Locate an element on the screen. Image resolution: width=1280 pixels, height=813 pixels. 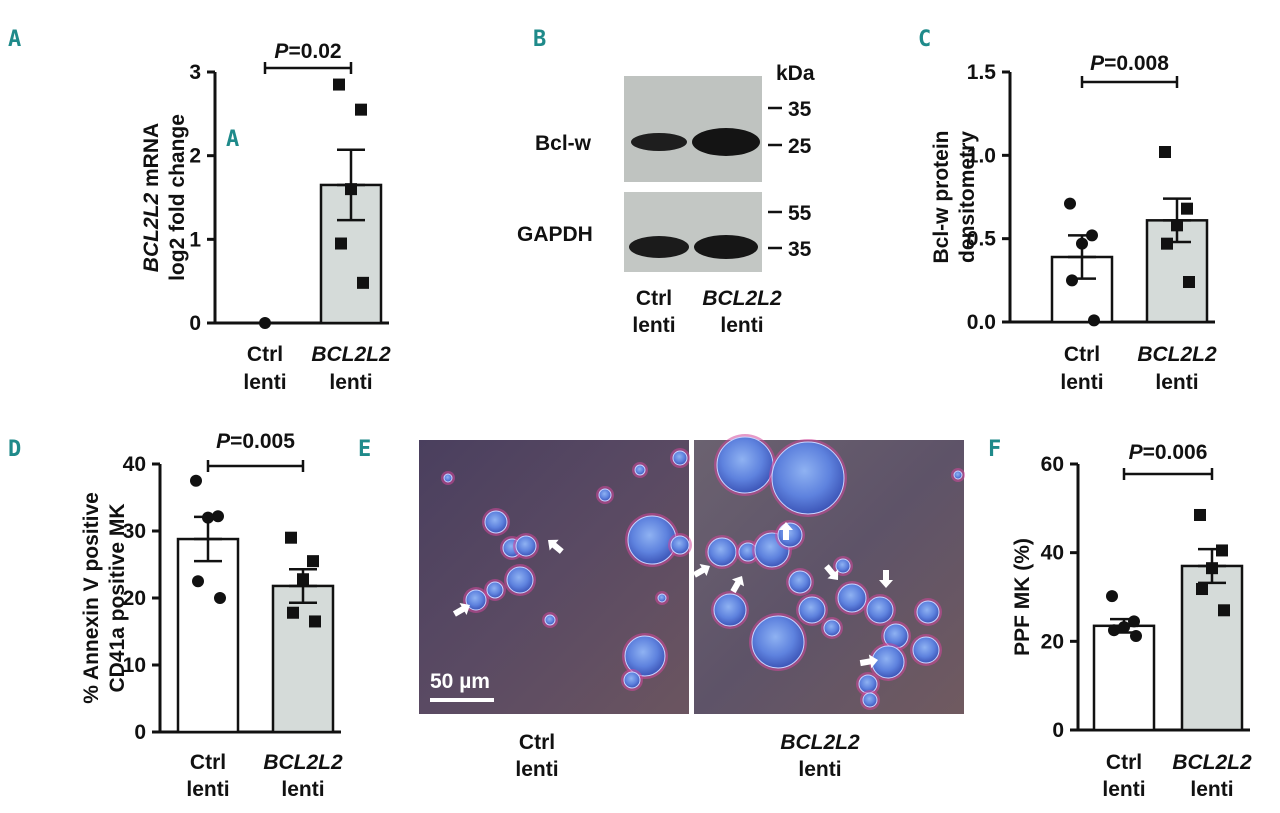
blot-lane-ctrl-line2: lenti is located at coordinates (653, 325).